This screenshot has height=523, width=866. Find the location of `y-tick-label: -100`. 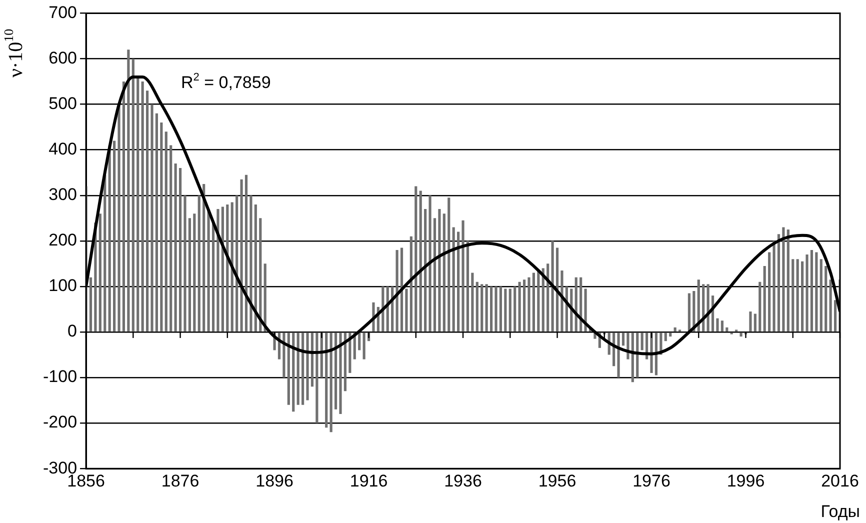

y-tick-label: -100 is located at coordinates (60, 376).